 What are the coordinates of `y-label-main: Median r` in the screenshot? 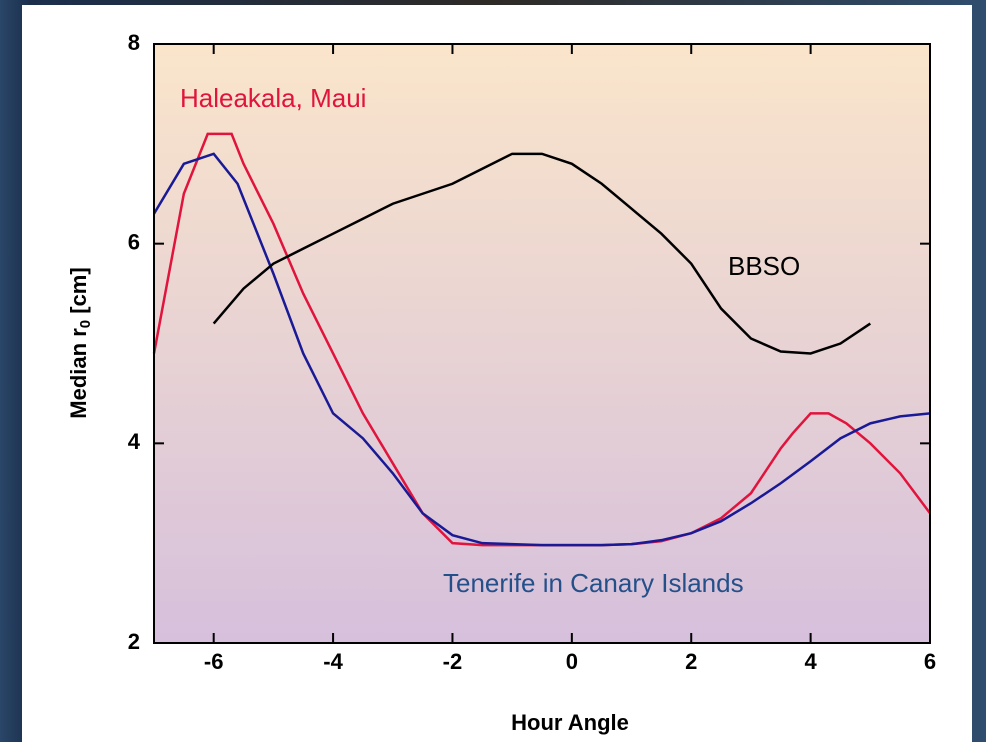 It's located at (78, 373).